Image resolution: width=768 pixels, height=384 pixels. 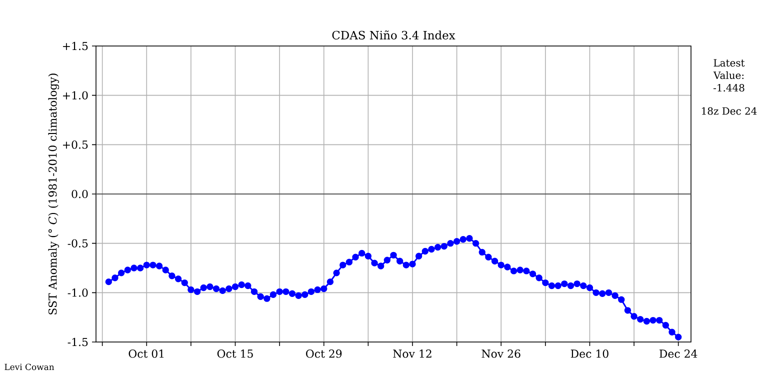 What do you see at coordinates (394, 35) in the screenshot?
I see `chart-title: CDAS Niño 3.4 Index` at bounding box center [394, 35].